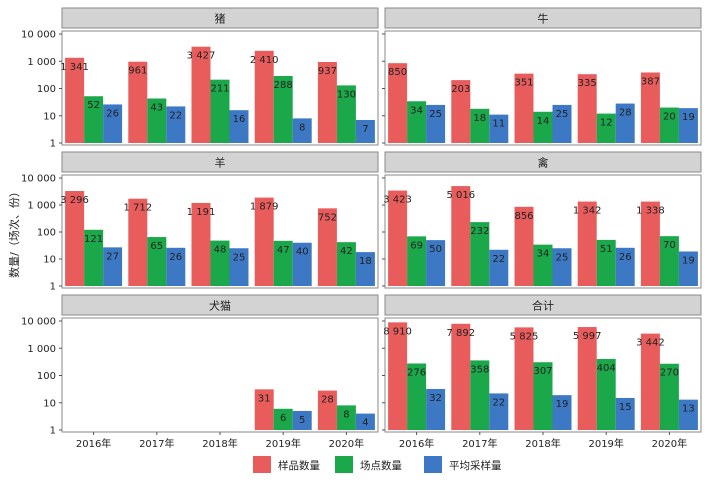 The height and width of the screenshot is (485, 711). Describe the element at coordinates (299, 465) in the screenshot. I see `legend-label: 样品数量` at that location.